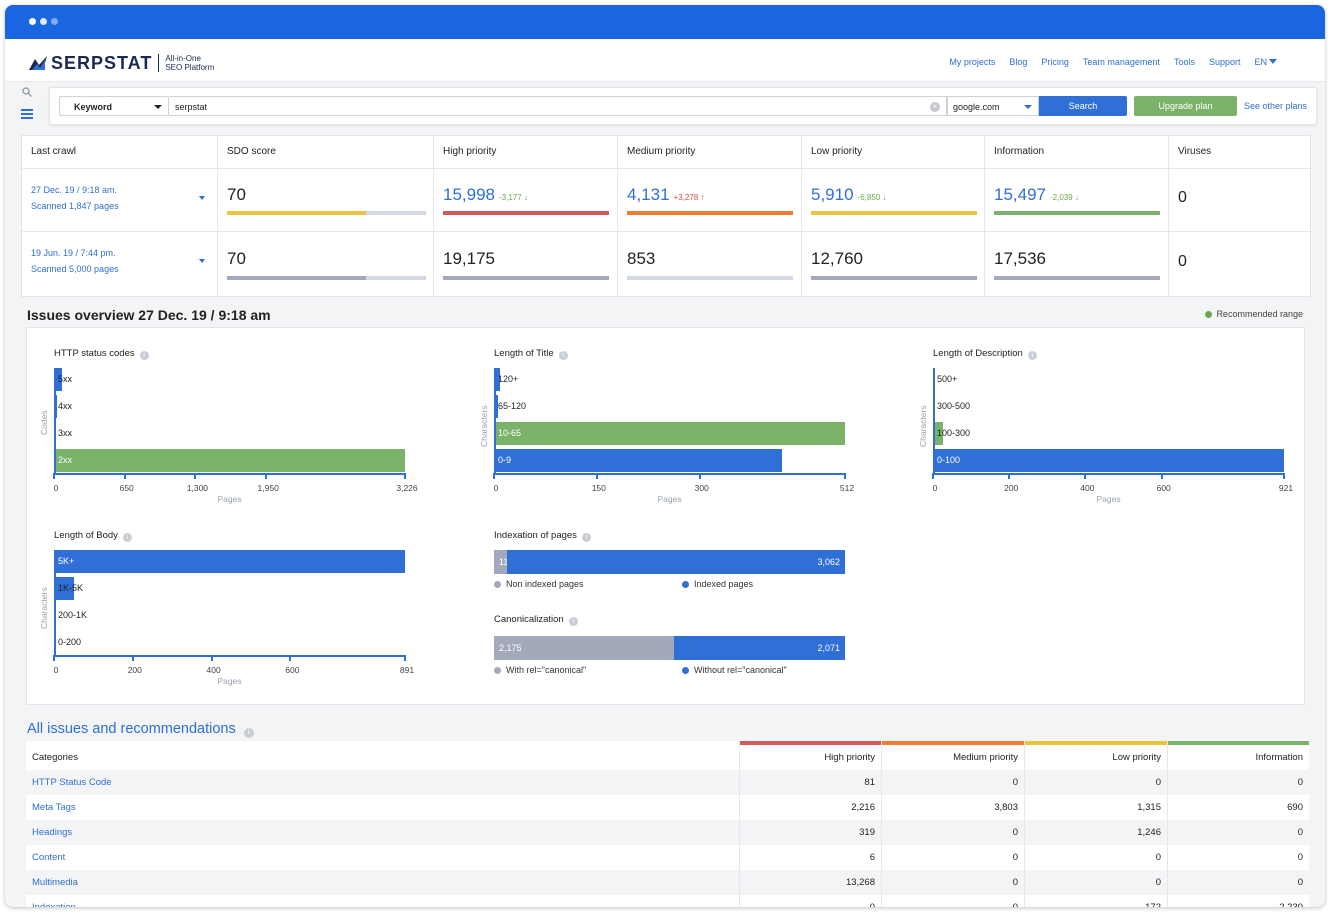 Image resolution: width=1340 pixels, height=920 pixels. Describe the element at coordinates (54, 901) in the screenshot. I see `category-link: Indexation` at that location.